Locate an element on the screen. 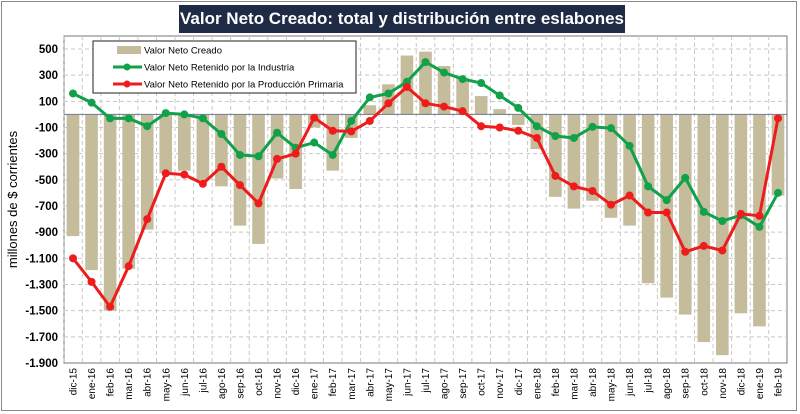 The image size is (800, 414). legend-swatch-marker is located at coordinates (127, 67).